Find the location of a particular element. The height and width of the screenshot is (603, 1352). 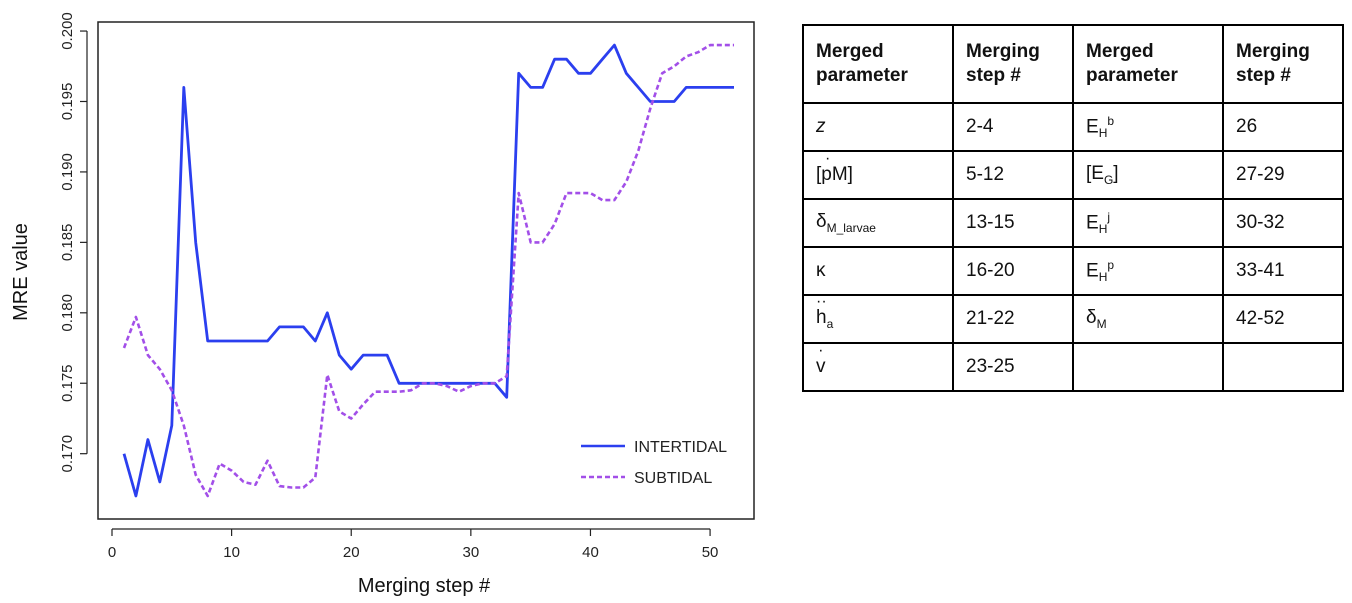

table-cell-step: 21-22 is located at coordinates (1013, 319).